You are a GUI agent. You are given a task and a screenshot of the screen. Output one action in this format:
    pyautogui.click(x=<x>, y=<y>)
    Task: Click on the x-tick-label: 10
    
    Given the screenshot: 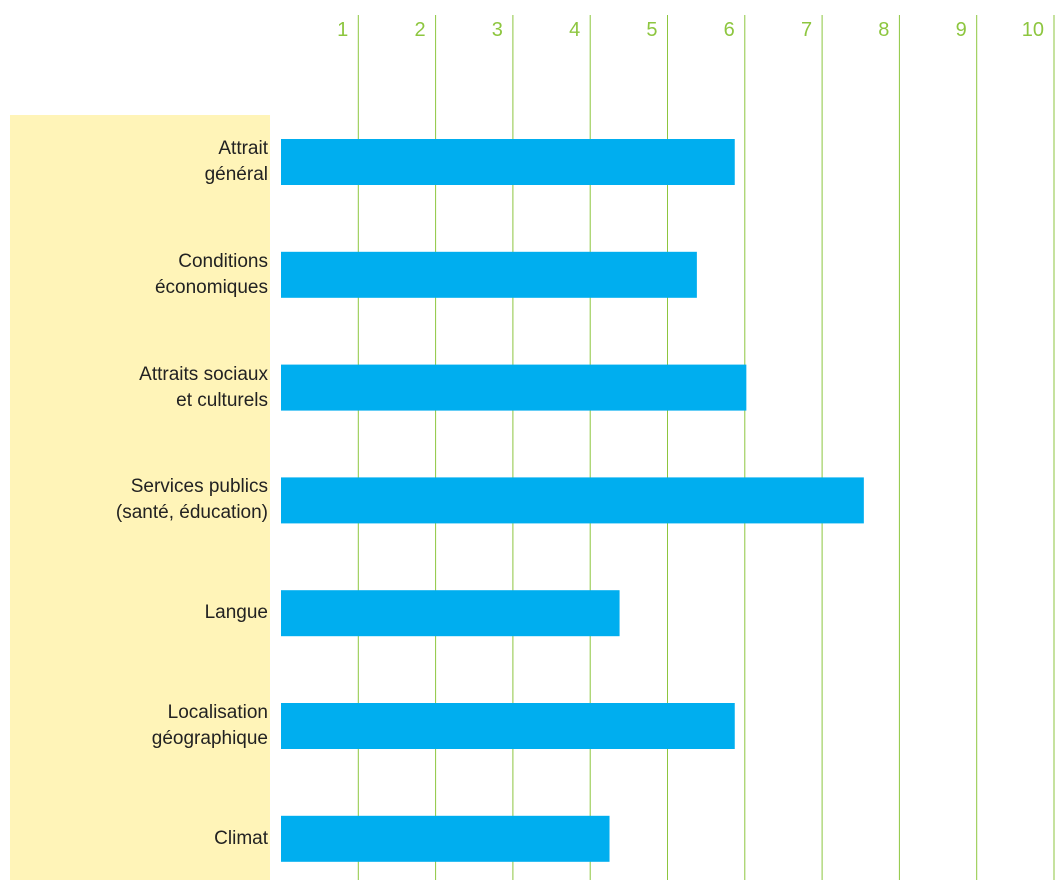 What is the action you would take?
    pyautogui.click(x=1033, y=30)
    